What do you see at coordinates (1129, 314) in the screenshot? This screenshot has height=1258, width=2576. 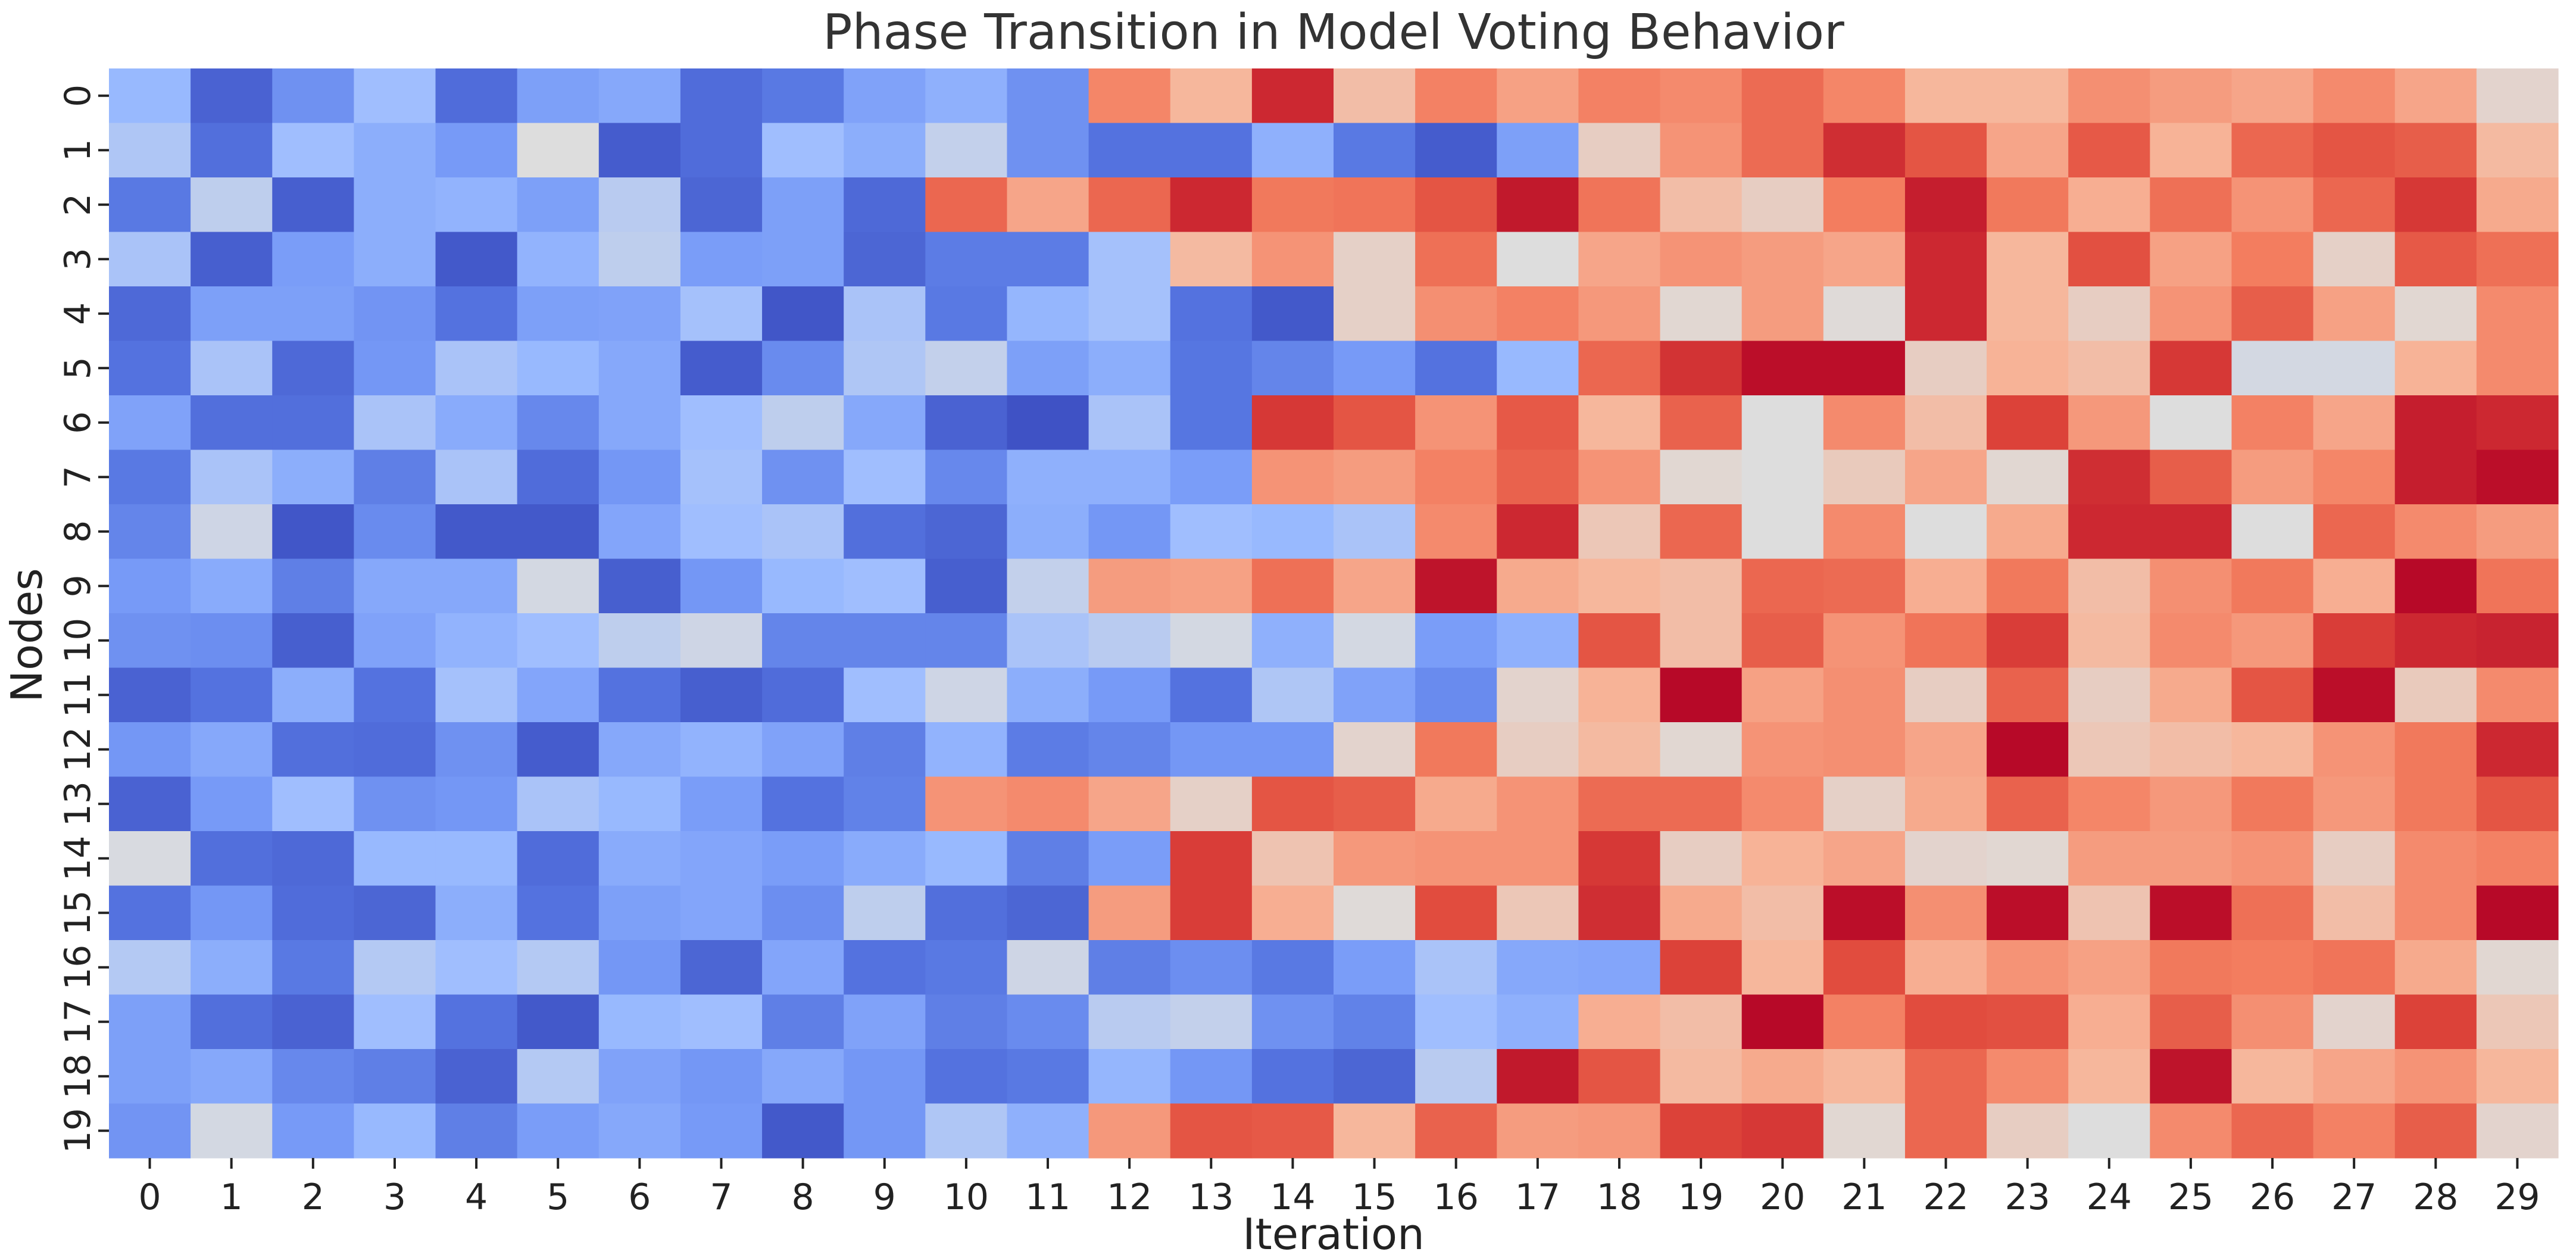 I see `heatmap-cell-r4-c12` at bounding box center [1129, 314].